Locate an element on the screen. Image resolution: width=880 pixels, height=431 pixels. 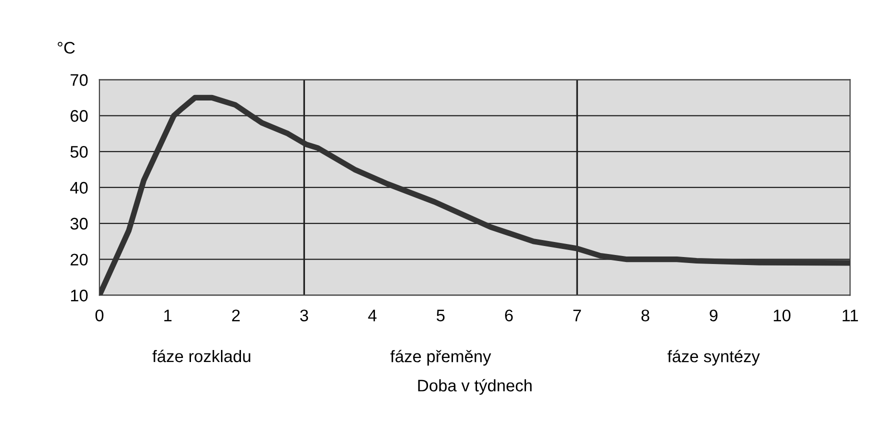
y-tick-label: 20 is located at coordinates (79, 260).